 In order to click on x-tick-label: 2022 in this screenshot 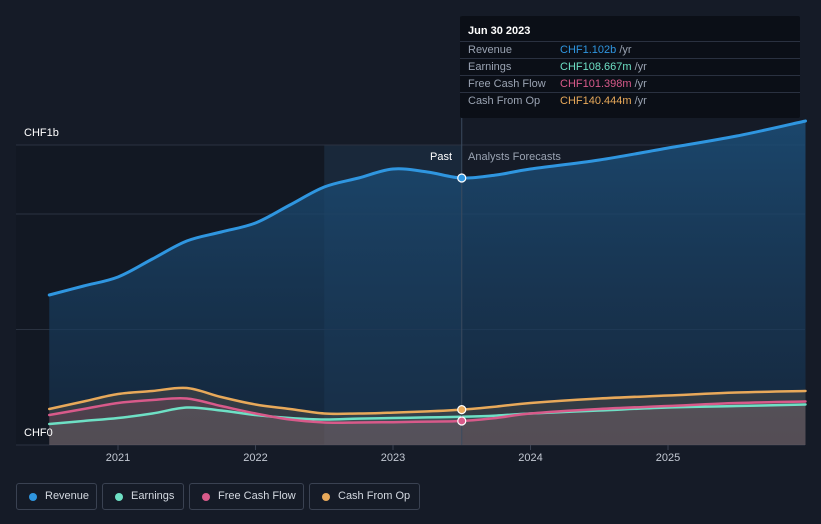, I will do `click(255, 458)`.